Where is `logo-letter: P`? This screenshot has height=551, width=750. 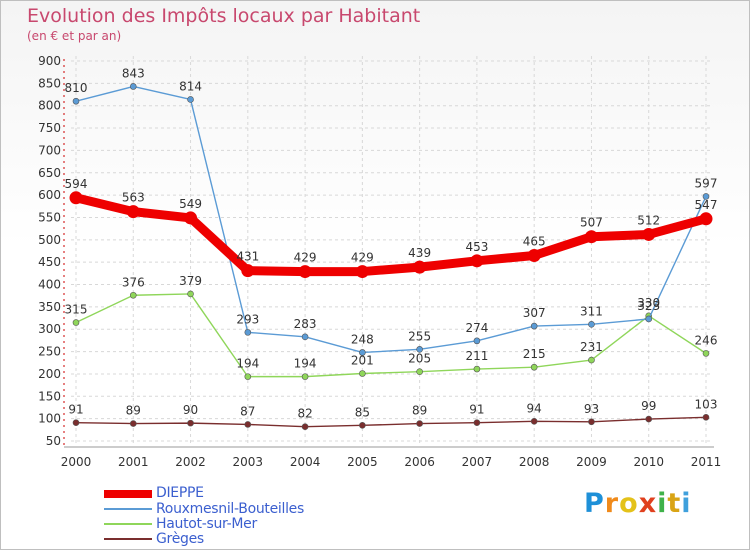
logo-letter: P is located at coordinates (594, 503).